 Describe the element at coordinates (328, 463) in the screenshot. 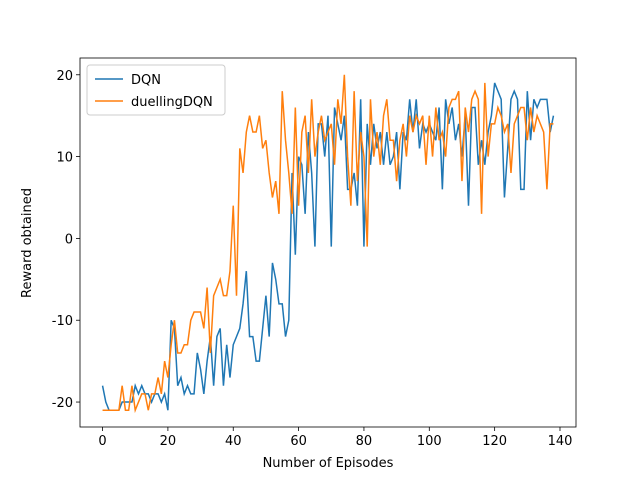

I see `x-axis-label: Number of Episodes` at that location.